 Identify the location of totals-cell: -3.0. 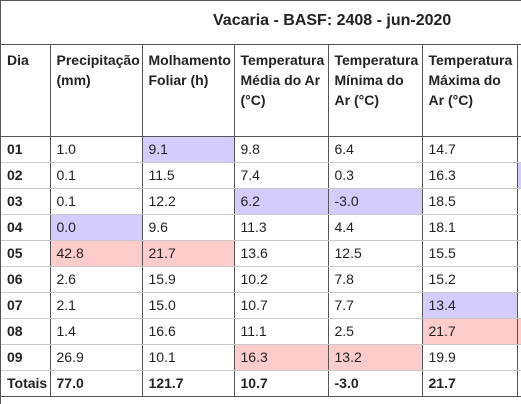
(375, 383).